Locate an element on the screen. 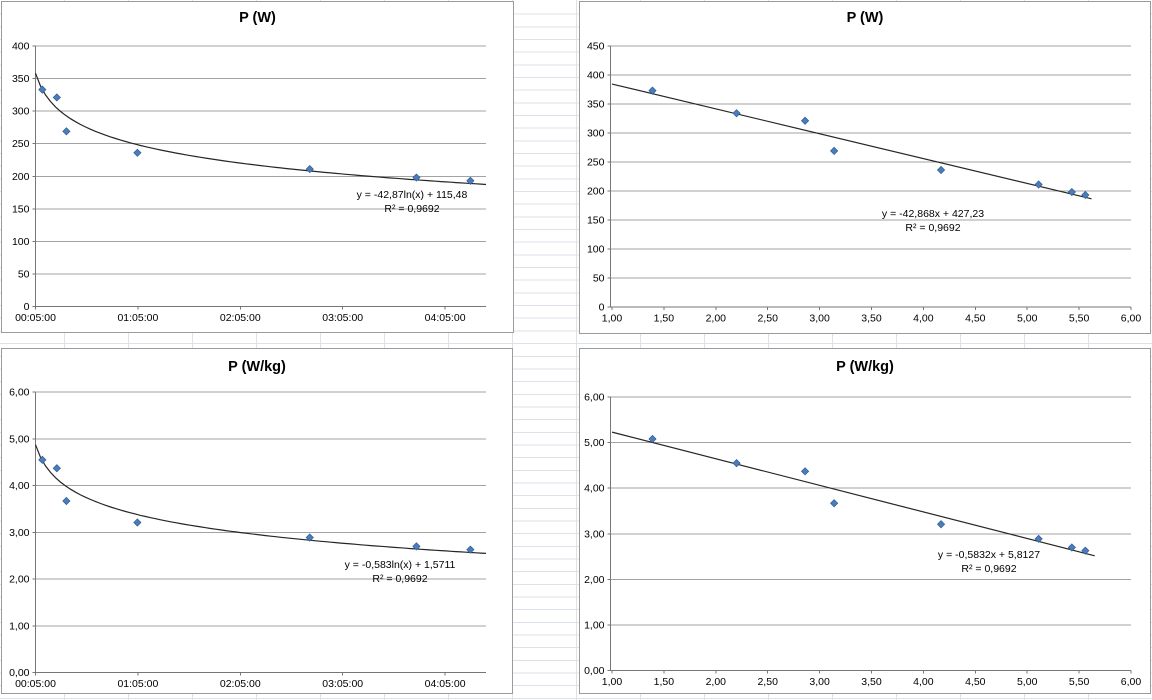  svg-text: 4,00 is located at coordinates (19, 486).